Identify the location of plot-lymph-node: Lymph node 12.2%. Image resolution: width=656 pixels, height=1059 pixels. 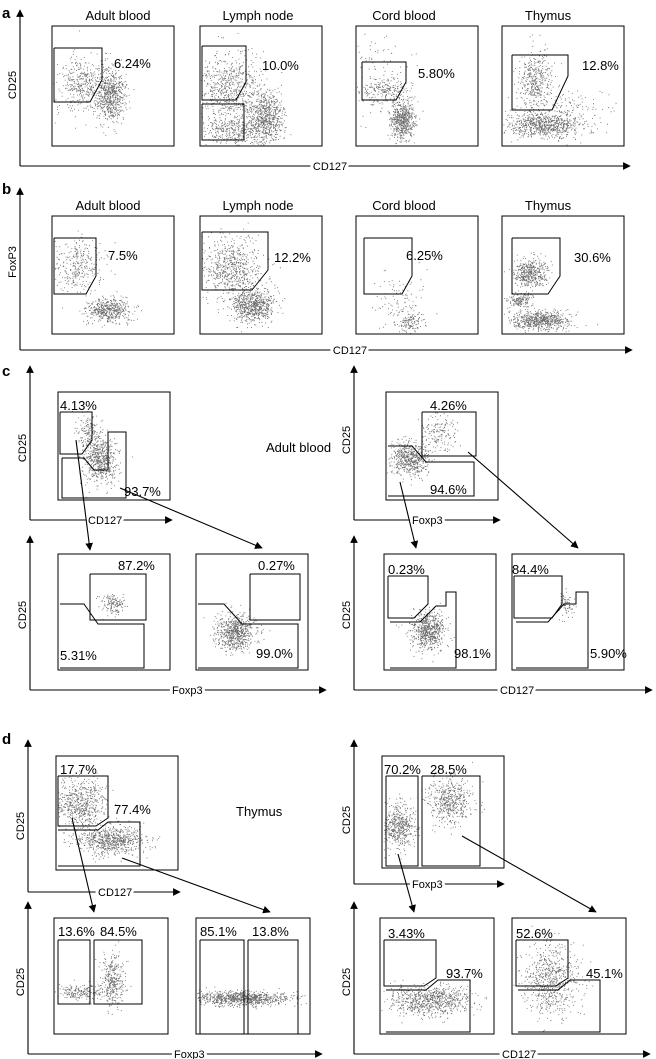
(261, 266).